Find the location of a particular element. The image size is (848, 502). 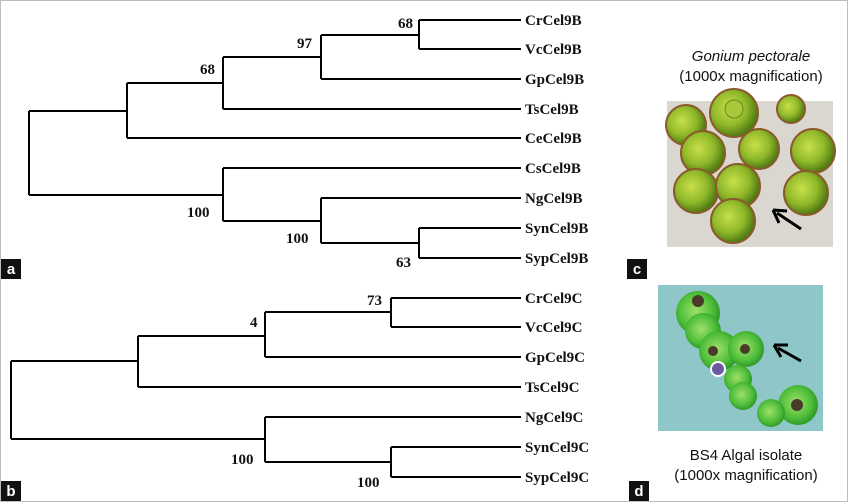

tree-b-taxon: TsCel9C is located at coordinates (552, 388).